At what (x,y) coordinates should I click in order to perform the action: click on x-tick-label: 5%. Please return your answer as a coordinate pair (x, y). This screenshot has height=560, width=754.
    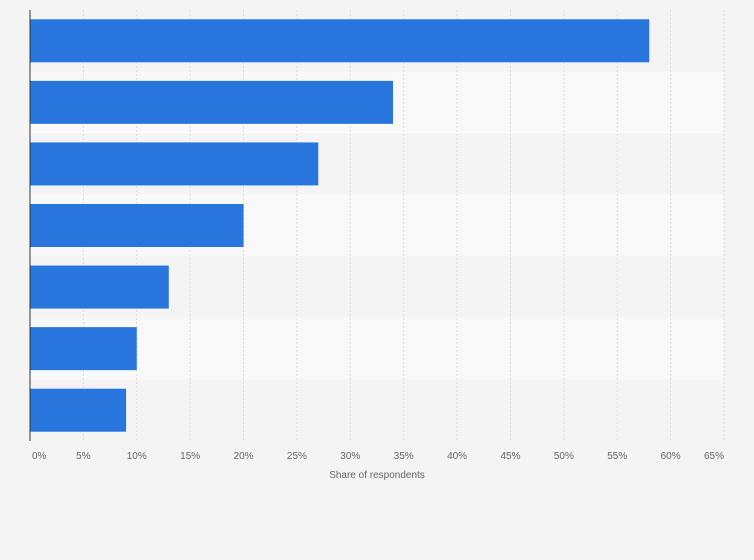
    Looking at the image, I should click on (83, 456).